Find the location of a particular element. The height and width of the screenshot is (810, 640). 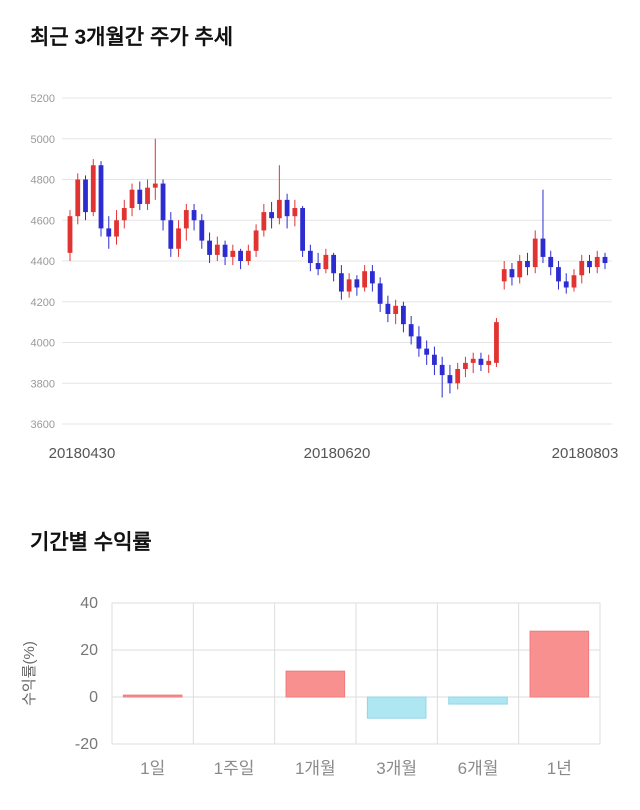

y-tick-label: 4600 is located at coordinates (43, 221).